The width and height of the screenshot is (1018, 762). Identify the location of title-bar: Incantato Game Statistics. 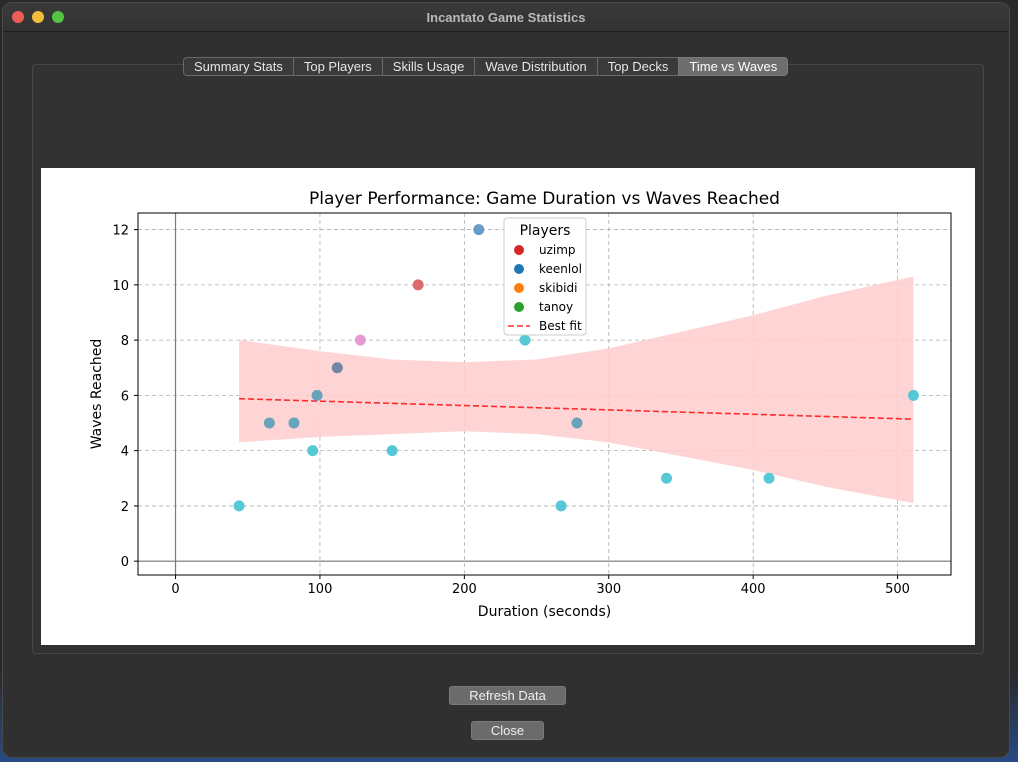
(506, 17).